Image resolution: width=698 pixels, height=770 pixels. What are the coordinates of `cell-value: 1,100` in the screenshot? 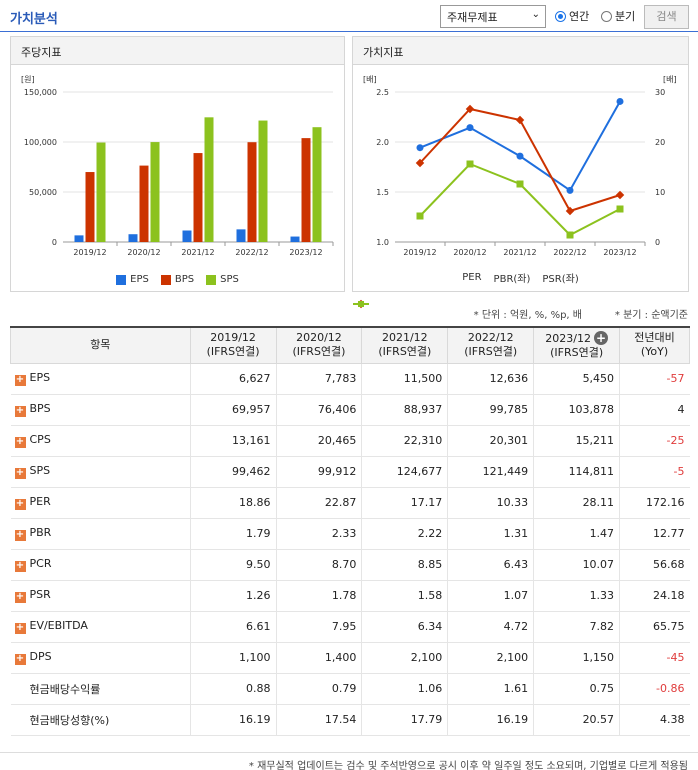 It's located at (233, 658).